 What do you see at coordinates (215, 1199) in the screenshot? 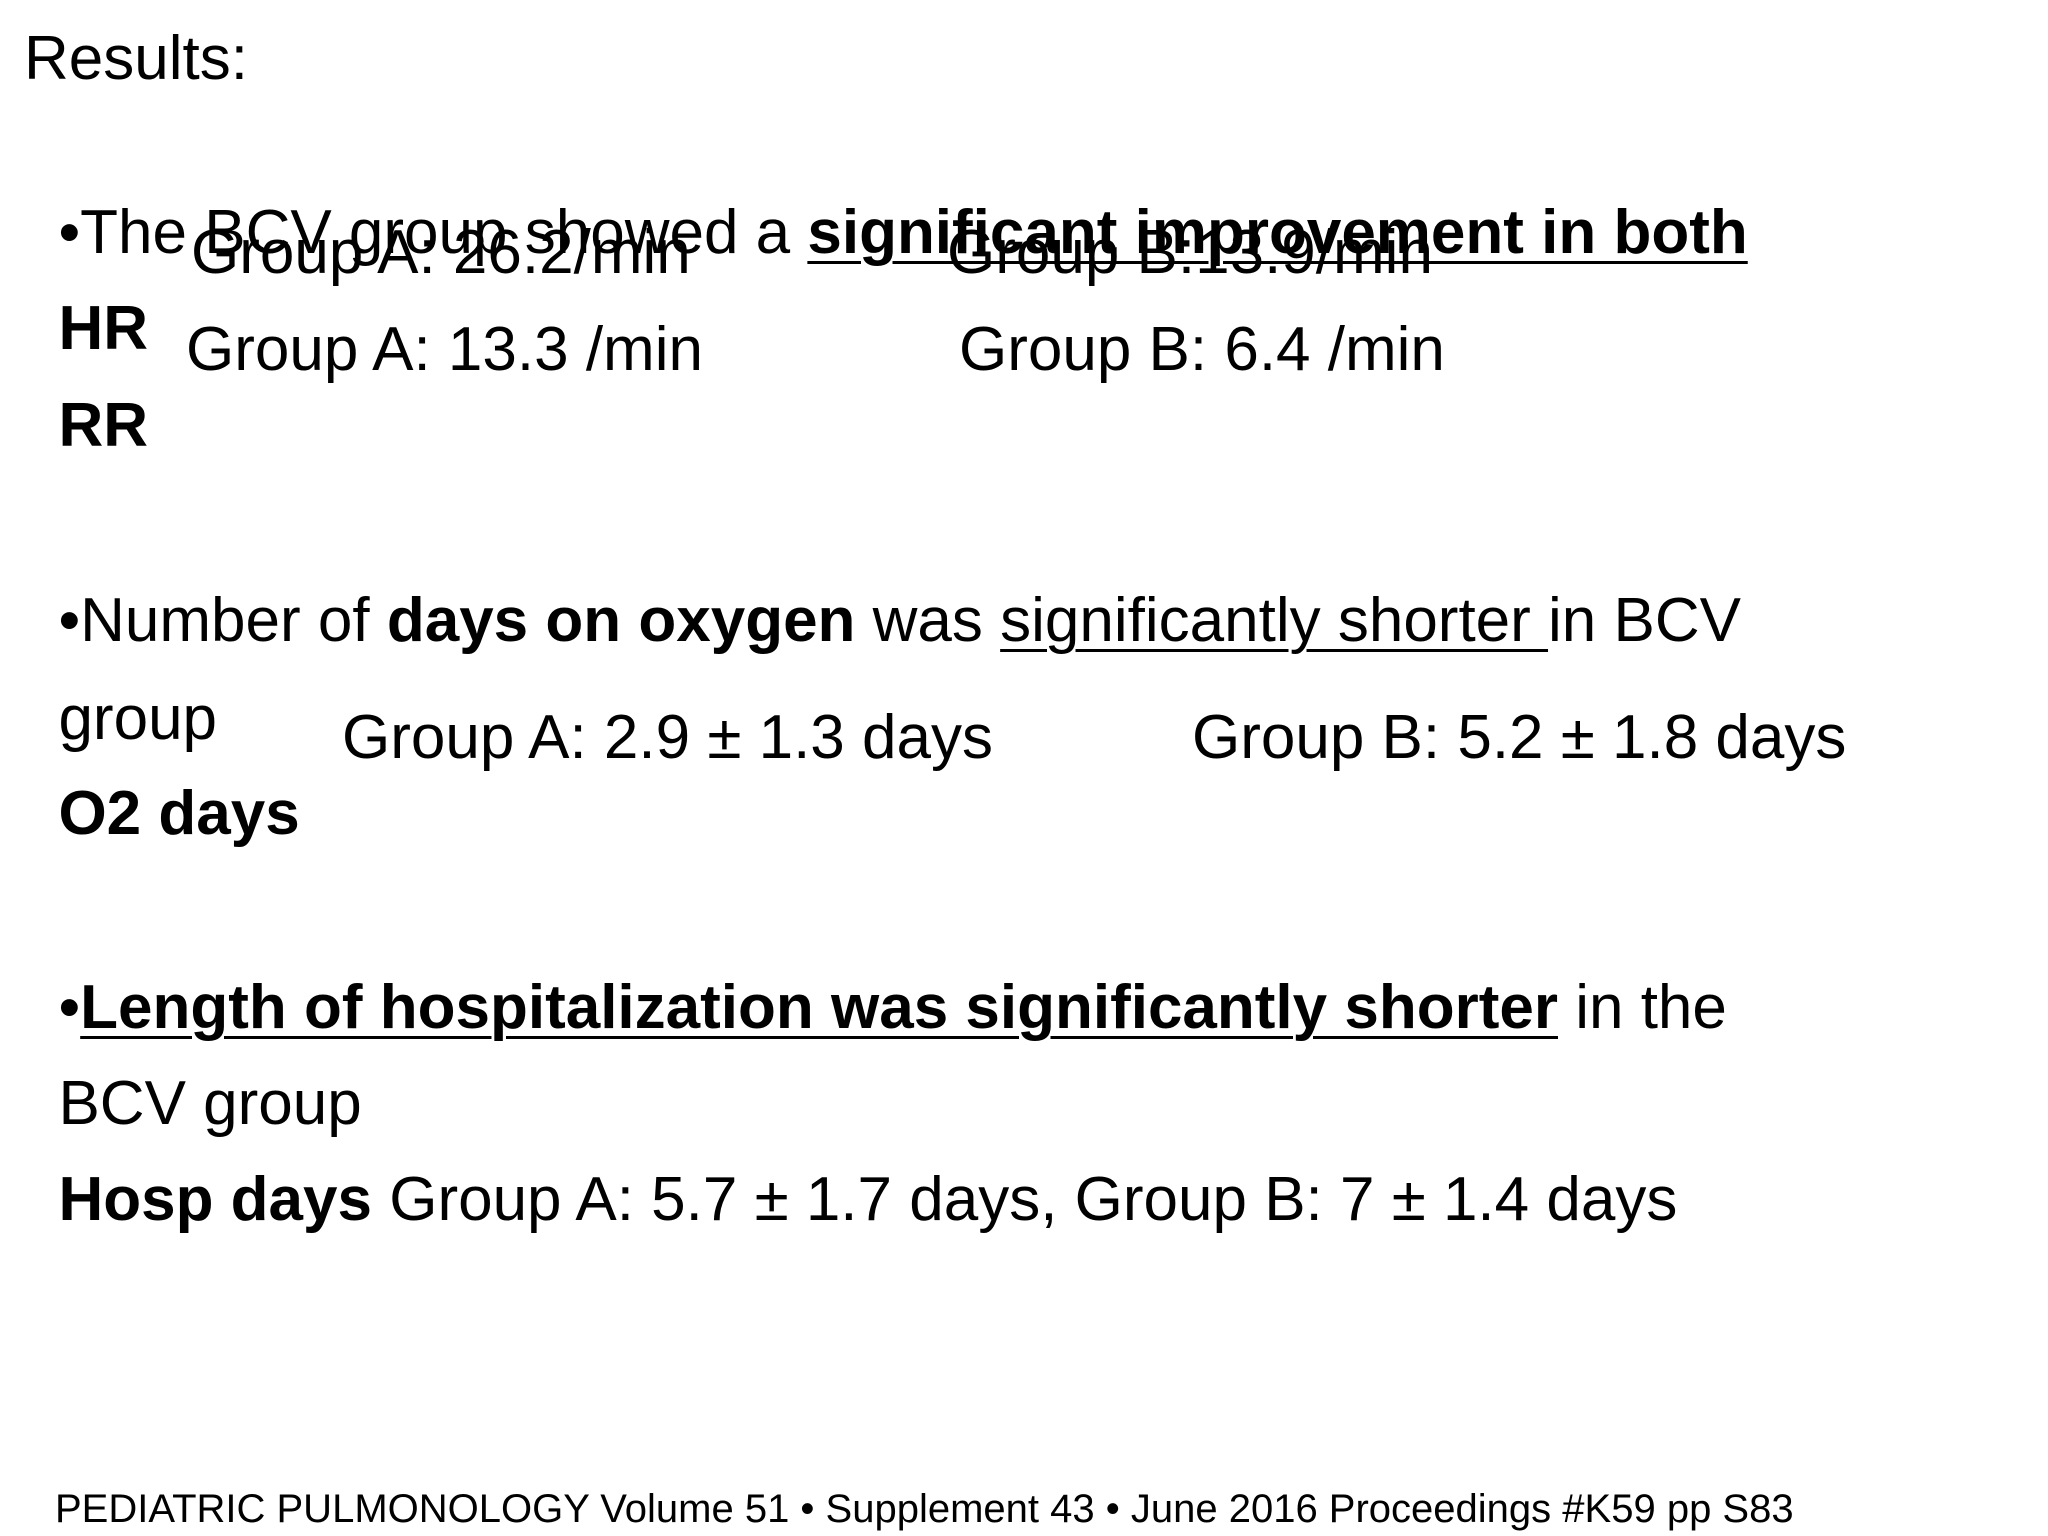
I see `text-run: Hosp days` at bounding box center [215, 1199].